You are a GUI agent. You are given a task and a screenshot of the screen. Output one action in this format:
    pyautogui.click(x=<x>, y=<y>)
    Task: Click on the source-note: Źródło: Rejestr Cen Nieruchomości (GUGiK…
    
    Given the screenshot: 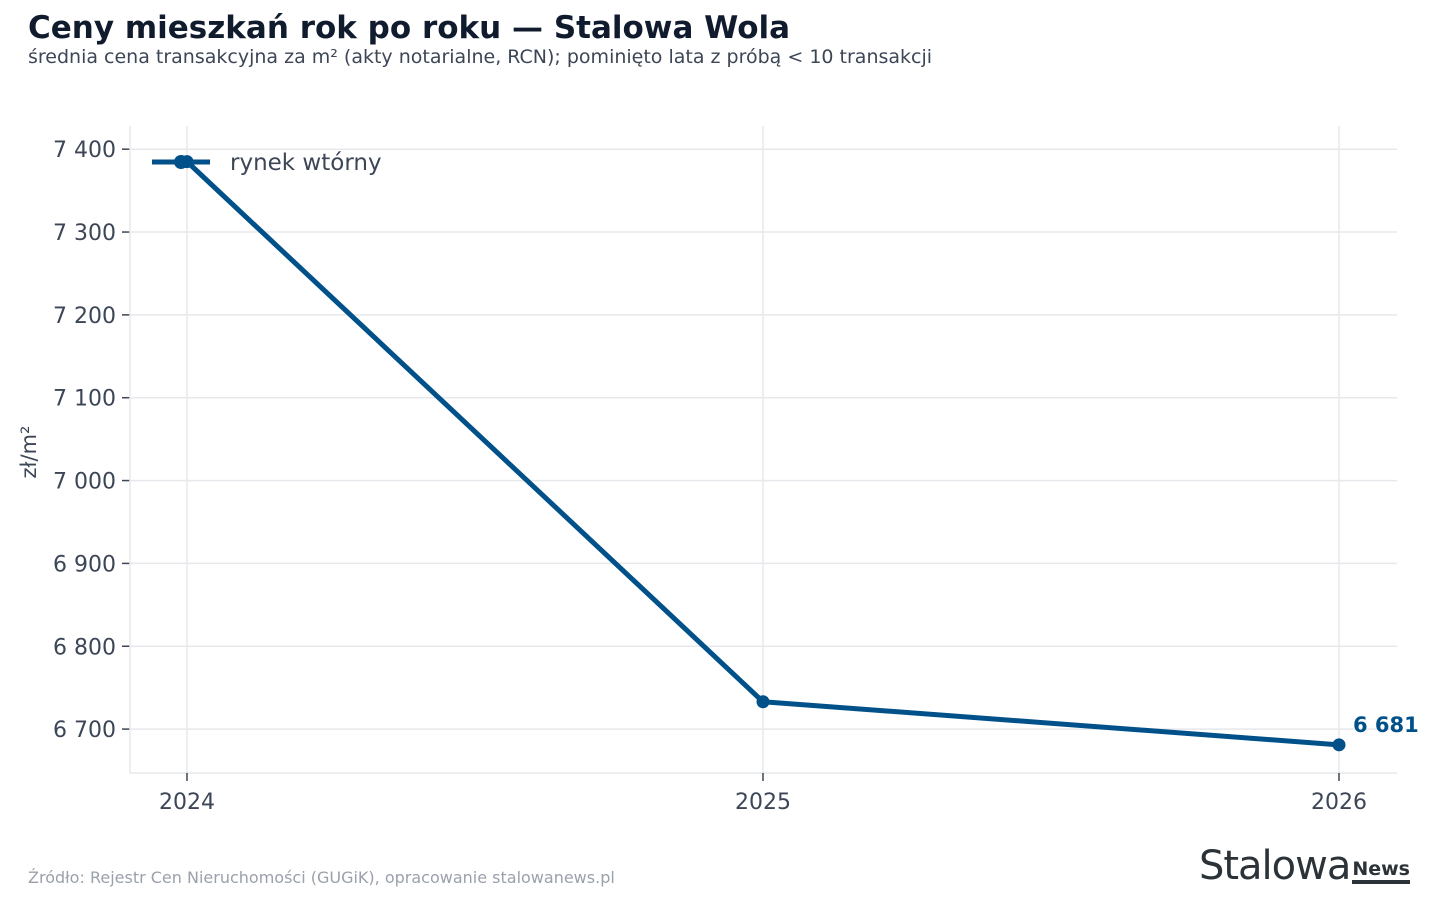 What is the action you would take?
    pyautogui.click(x=321, y=877)
    